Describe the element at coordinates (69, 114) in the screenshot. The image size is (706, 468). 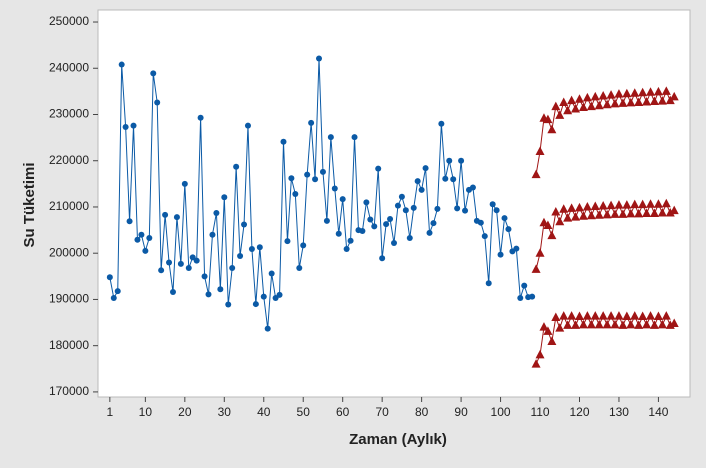
I see `y-tick-label: 230000` at that location.